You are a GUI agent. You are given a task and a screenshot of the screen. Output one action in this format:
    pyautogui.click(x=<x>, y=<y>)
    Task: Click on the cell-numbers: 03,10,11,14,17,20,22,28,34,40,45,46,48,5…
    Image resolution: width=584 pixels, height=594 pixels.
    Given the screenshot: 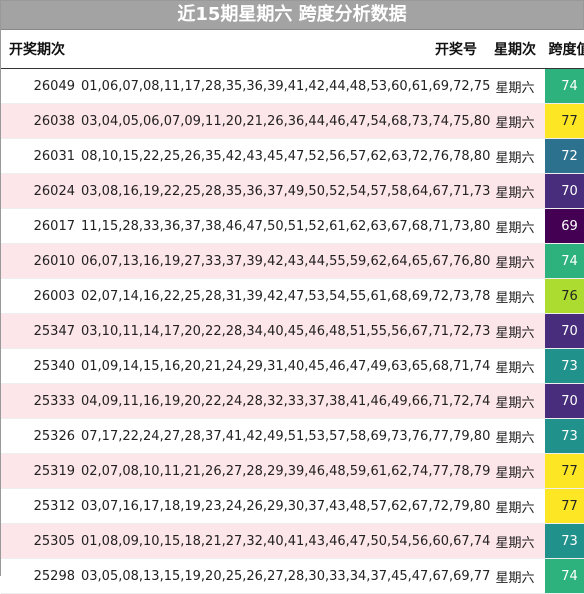 What is the action you would take?
    pyautogui.click(x=285, y=331)
    